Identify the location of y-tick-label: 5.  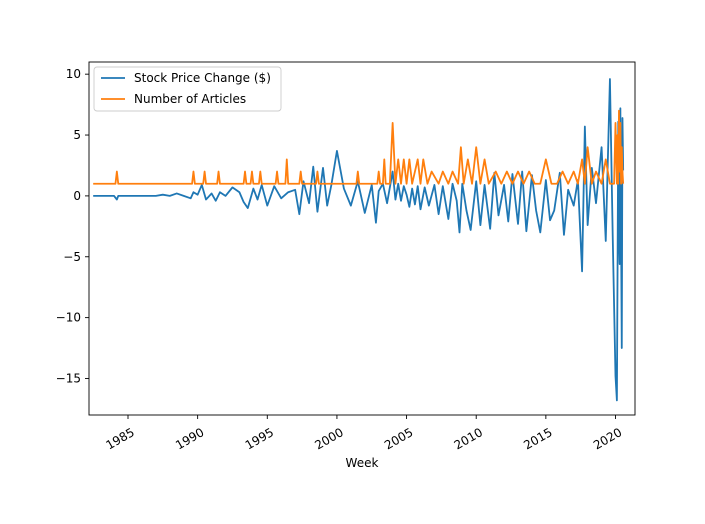
(77, 135).